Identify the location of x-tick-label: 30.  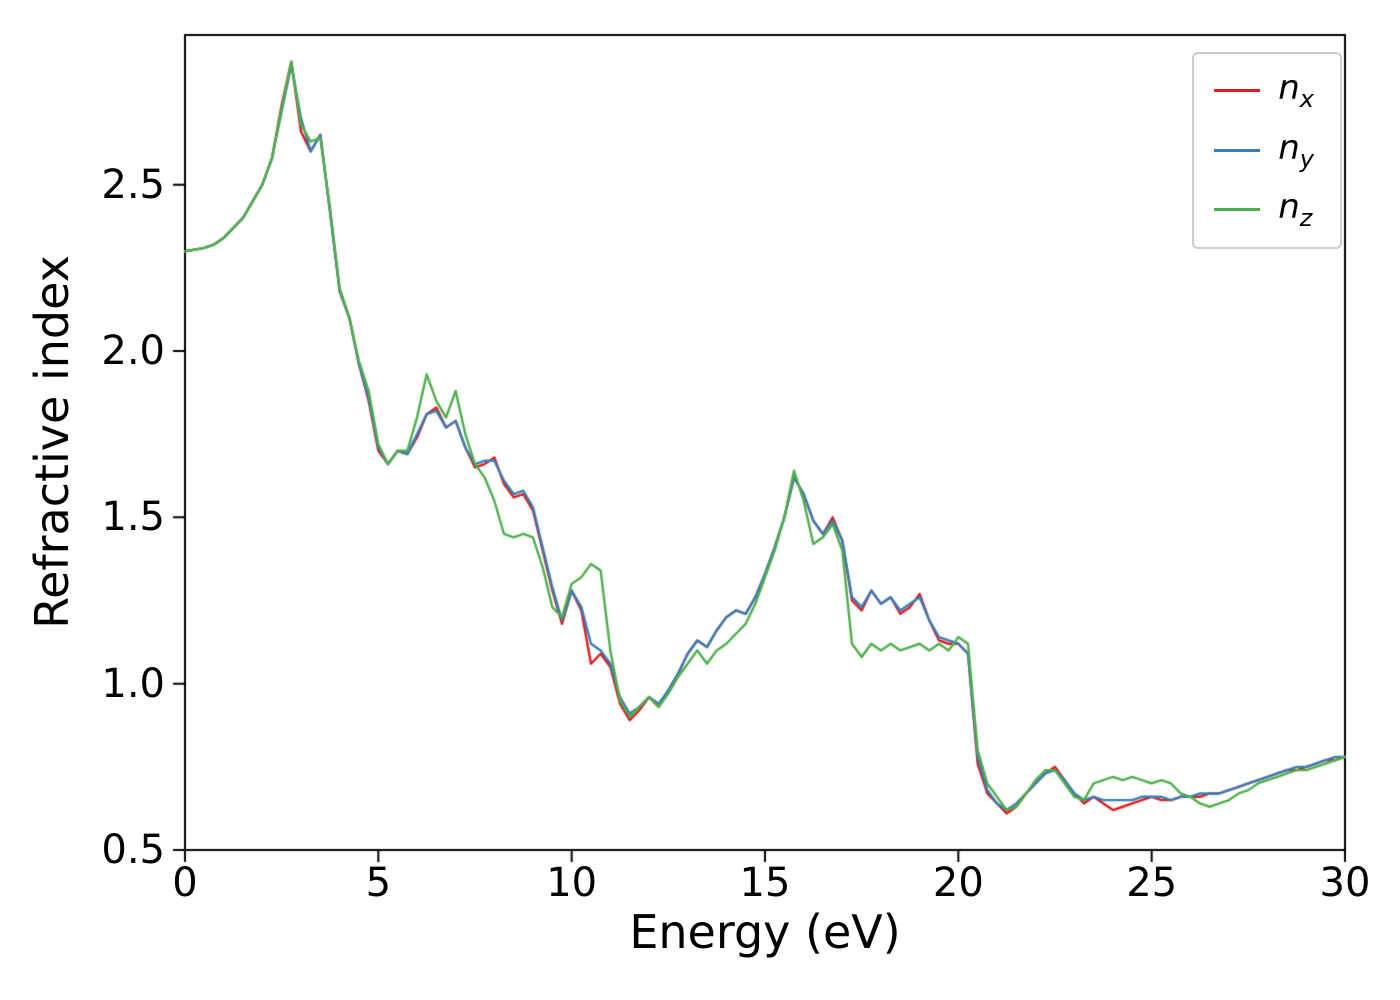
(1345, 883).